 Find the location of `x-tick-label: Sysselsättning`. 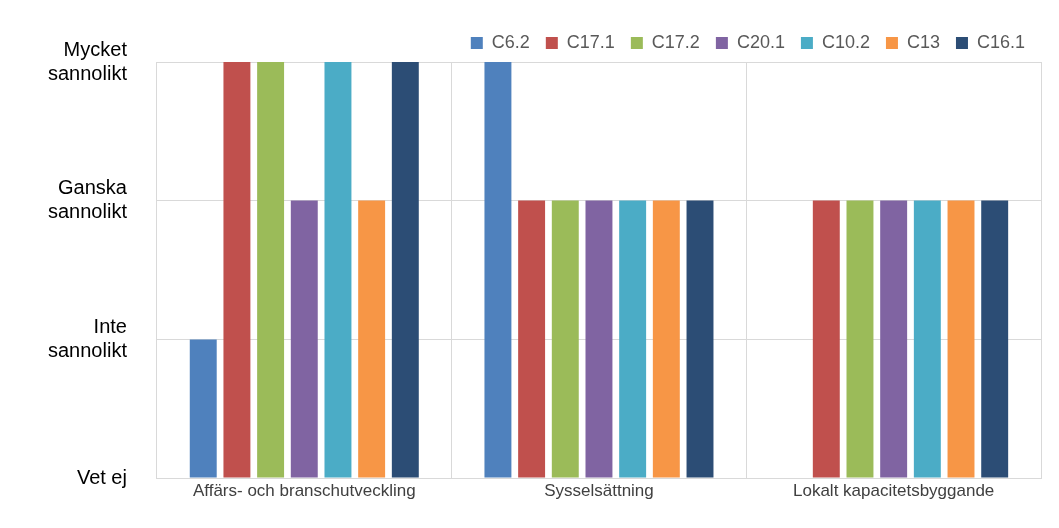

x-tick-label: Sysselsättning is located at coordinates (599, 490).